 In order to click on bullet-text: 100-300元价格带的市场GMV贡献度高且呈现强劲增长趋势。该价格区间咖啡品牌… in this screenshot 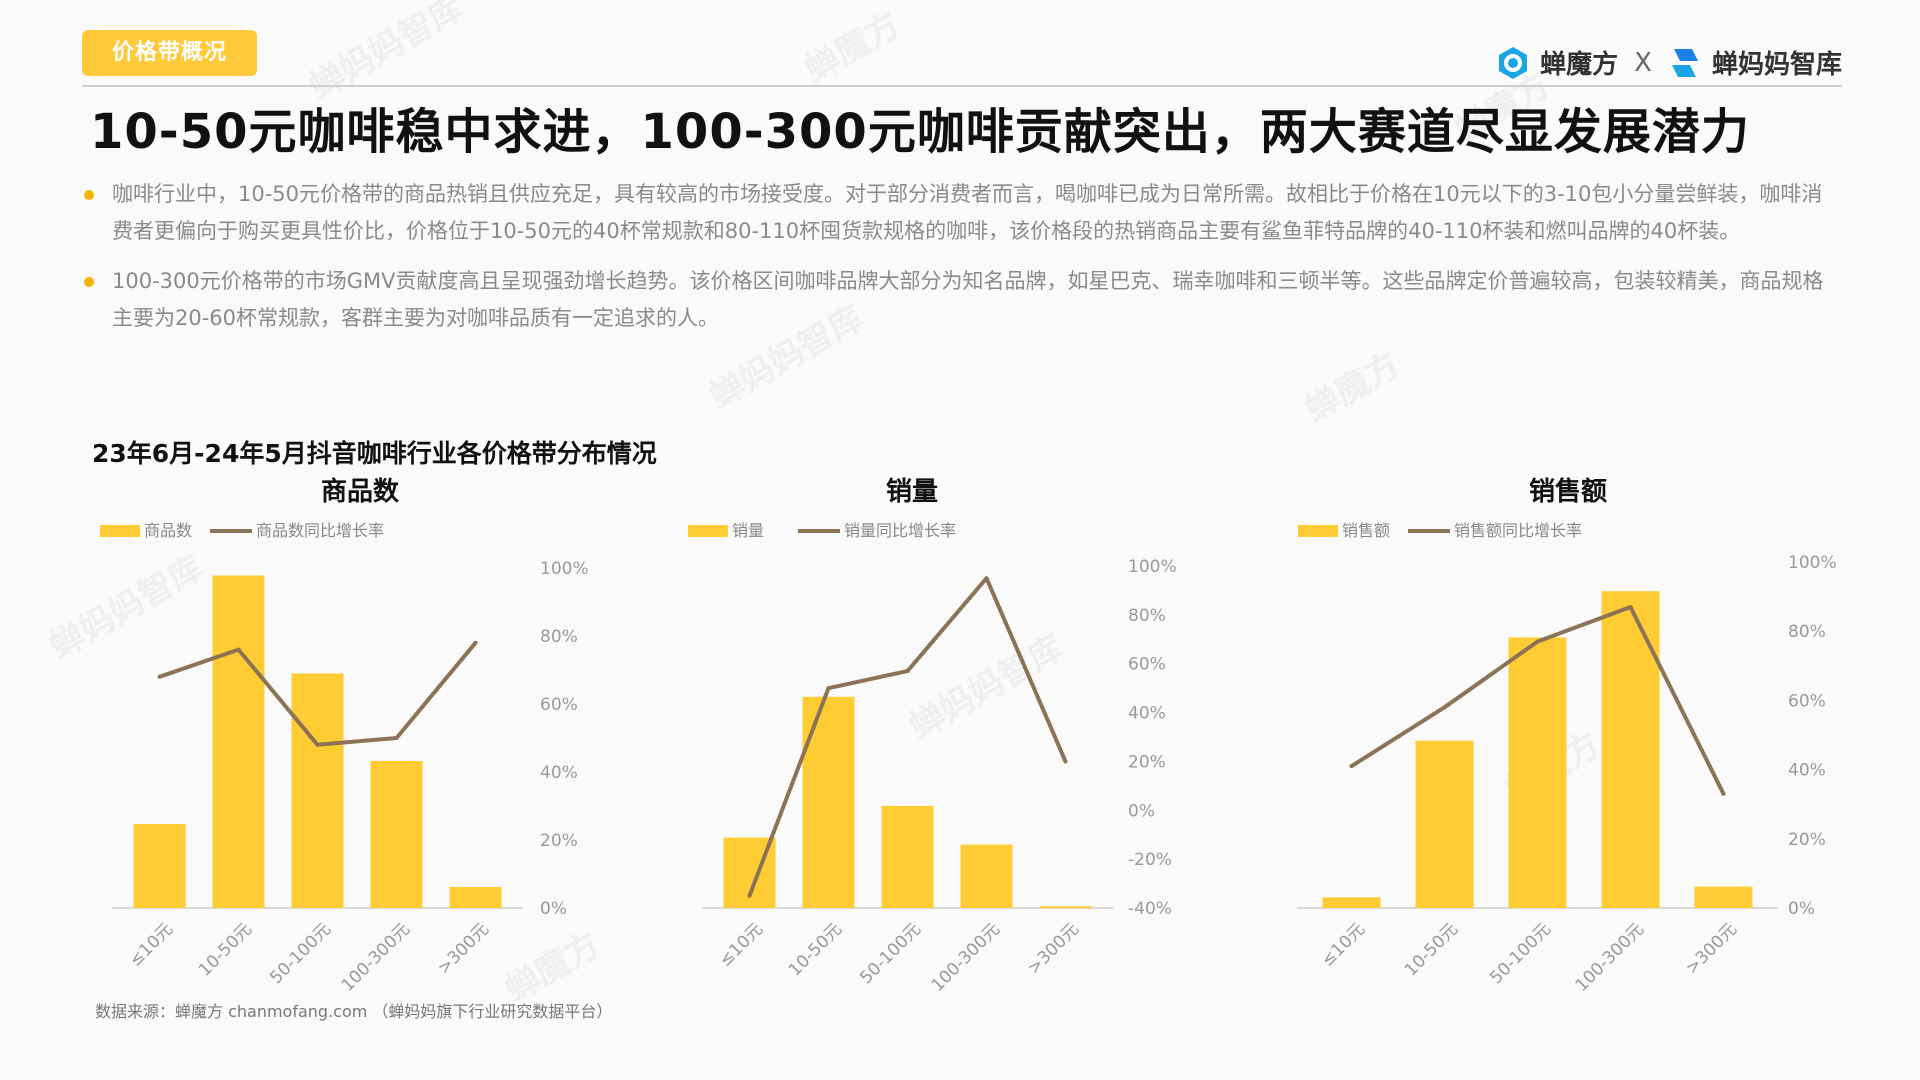, I will do `click(968, 299)`.